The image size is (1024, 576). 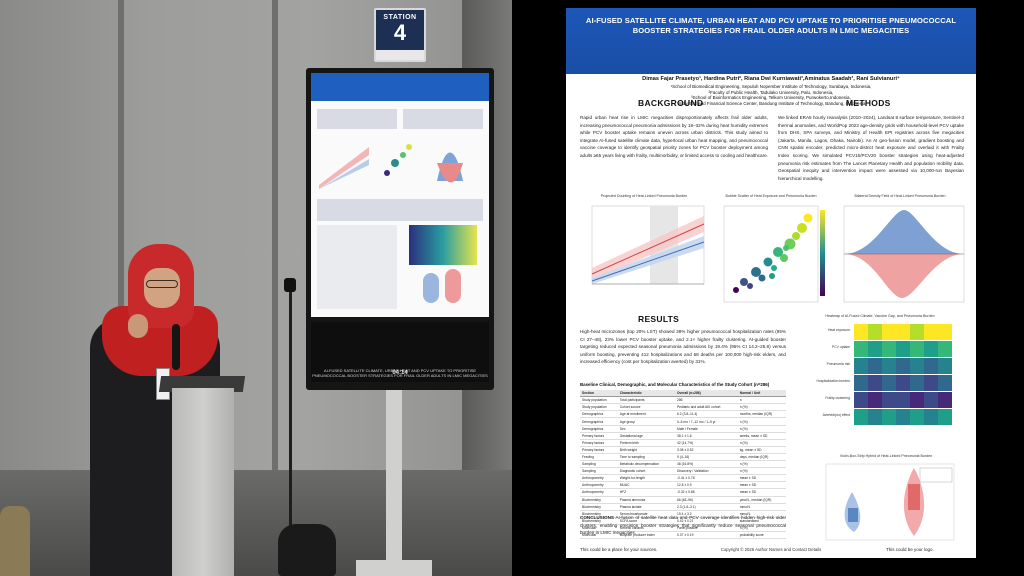 What do you see at coordinates (599, 457) in the screenshot?
I see `table-cell: Feeding` at bounding box center [599, 457].